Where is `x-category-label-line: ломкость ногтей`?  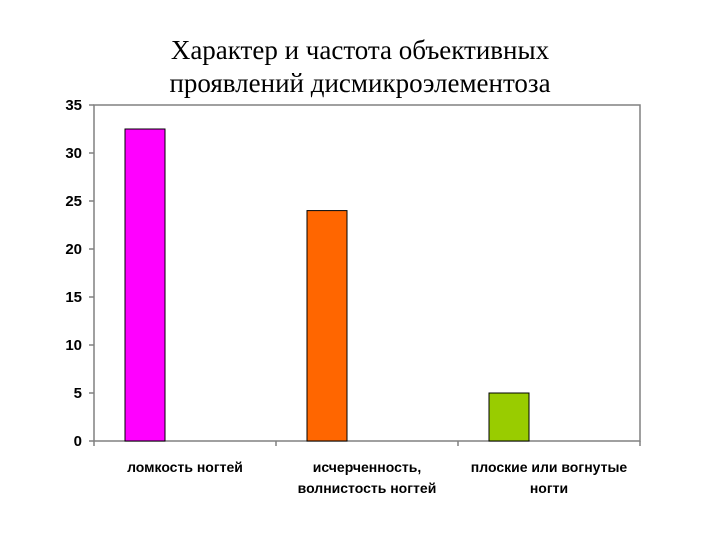
x-category-label-line: ломкость ногтей is located at coordinates (185, 467).